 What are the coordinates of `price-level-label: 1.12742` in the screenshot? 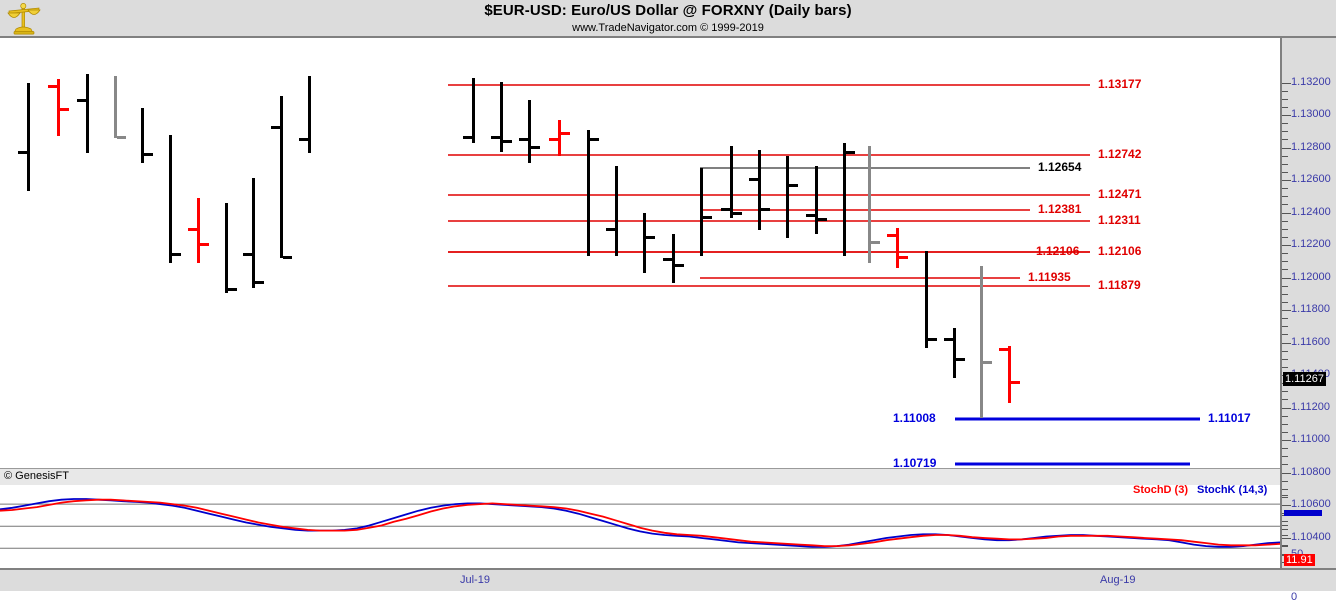 It's located at (1120, 154).